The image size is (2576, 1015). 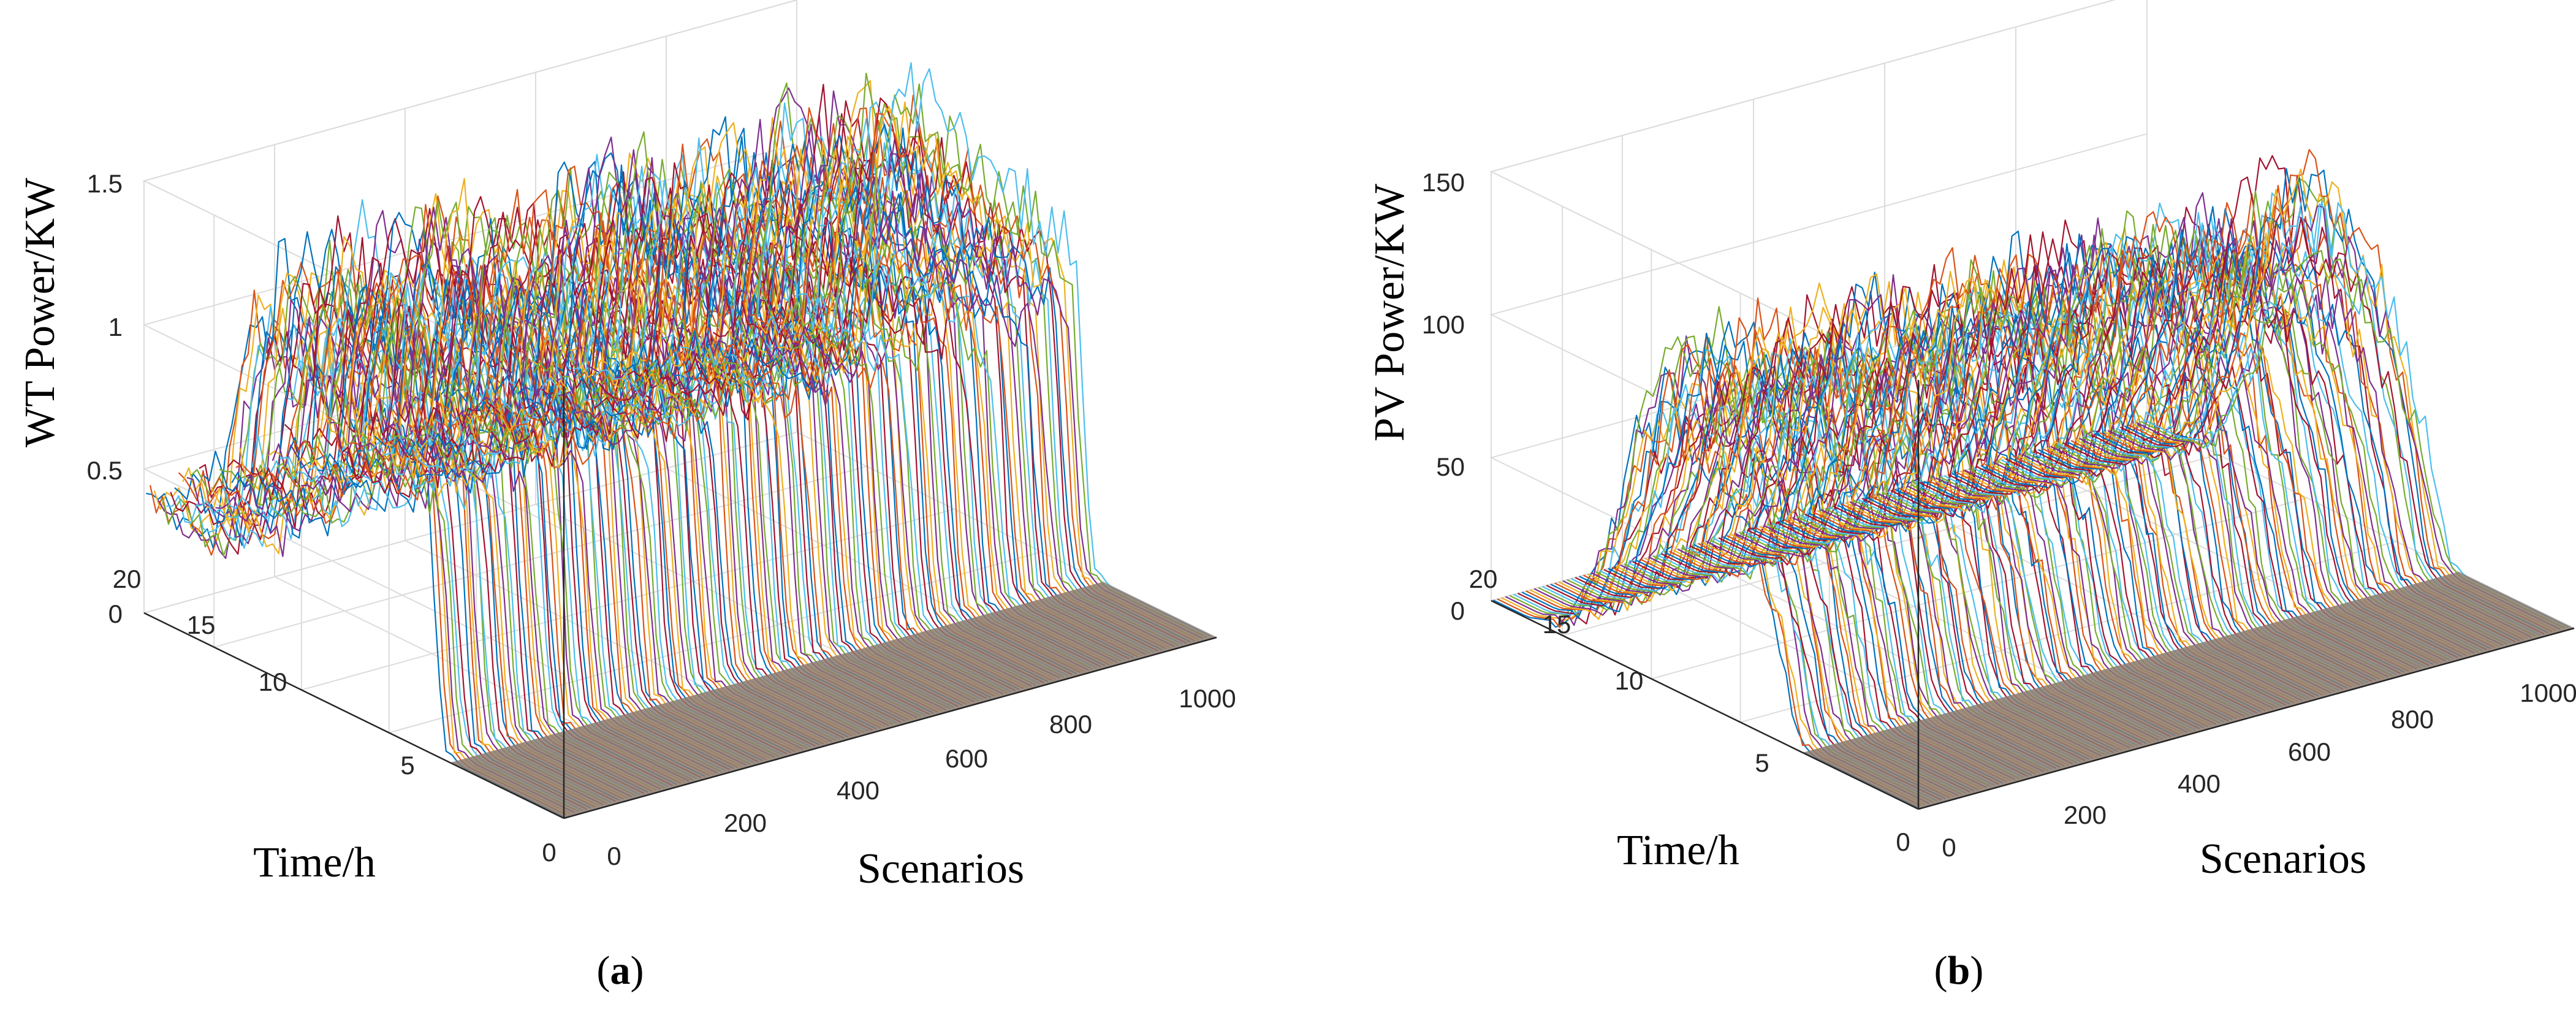 What do you see at coordinates (2283, 859) in the screenshot?
I see `panel-b-xlabel: Scenarios` at bounding box center [2283, 859].